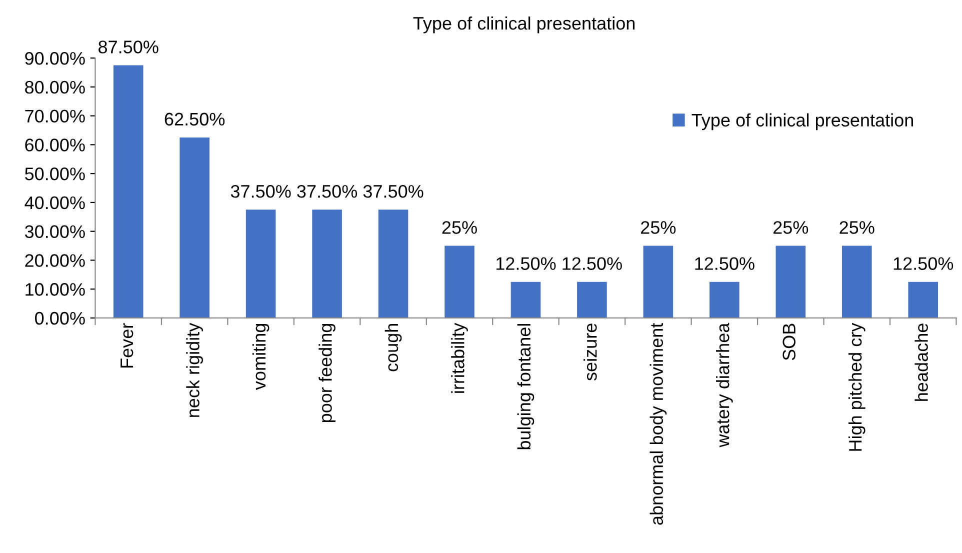 Image resolution: width=962 pixels, height=553 pixels. I want to click on x-tick-label: cough, so click(393, 348).